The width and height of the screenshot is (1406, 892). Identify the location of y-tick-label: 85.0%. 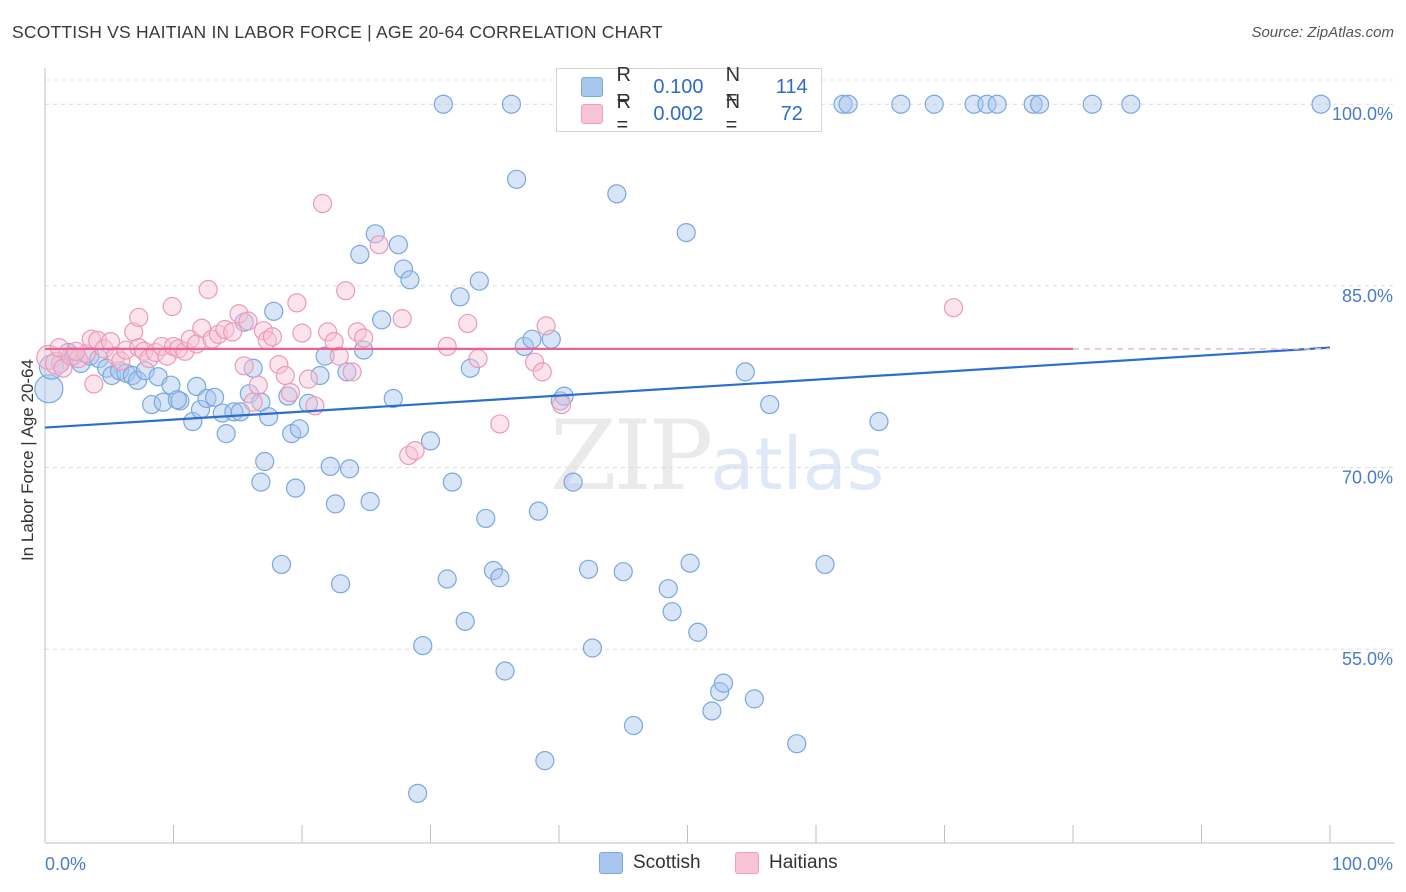
(1367, 296).